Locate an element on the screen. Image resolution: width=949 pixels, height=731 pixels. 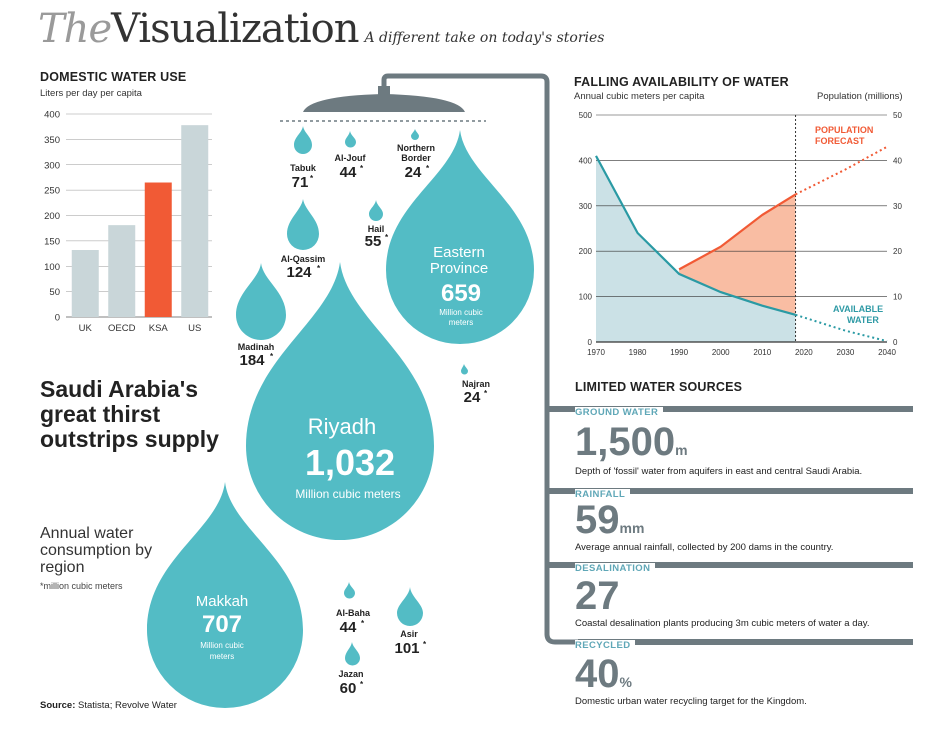
available-water-label-2: WATER is located at coordinates (863, 320).